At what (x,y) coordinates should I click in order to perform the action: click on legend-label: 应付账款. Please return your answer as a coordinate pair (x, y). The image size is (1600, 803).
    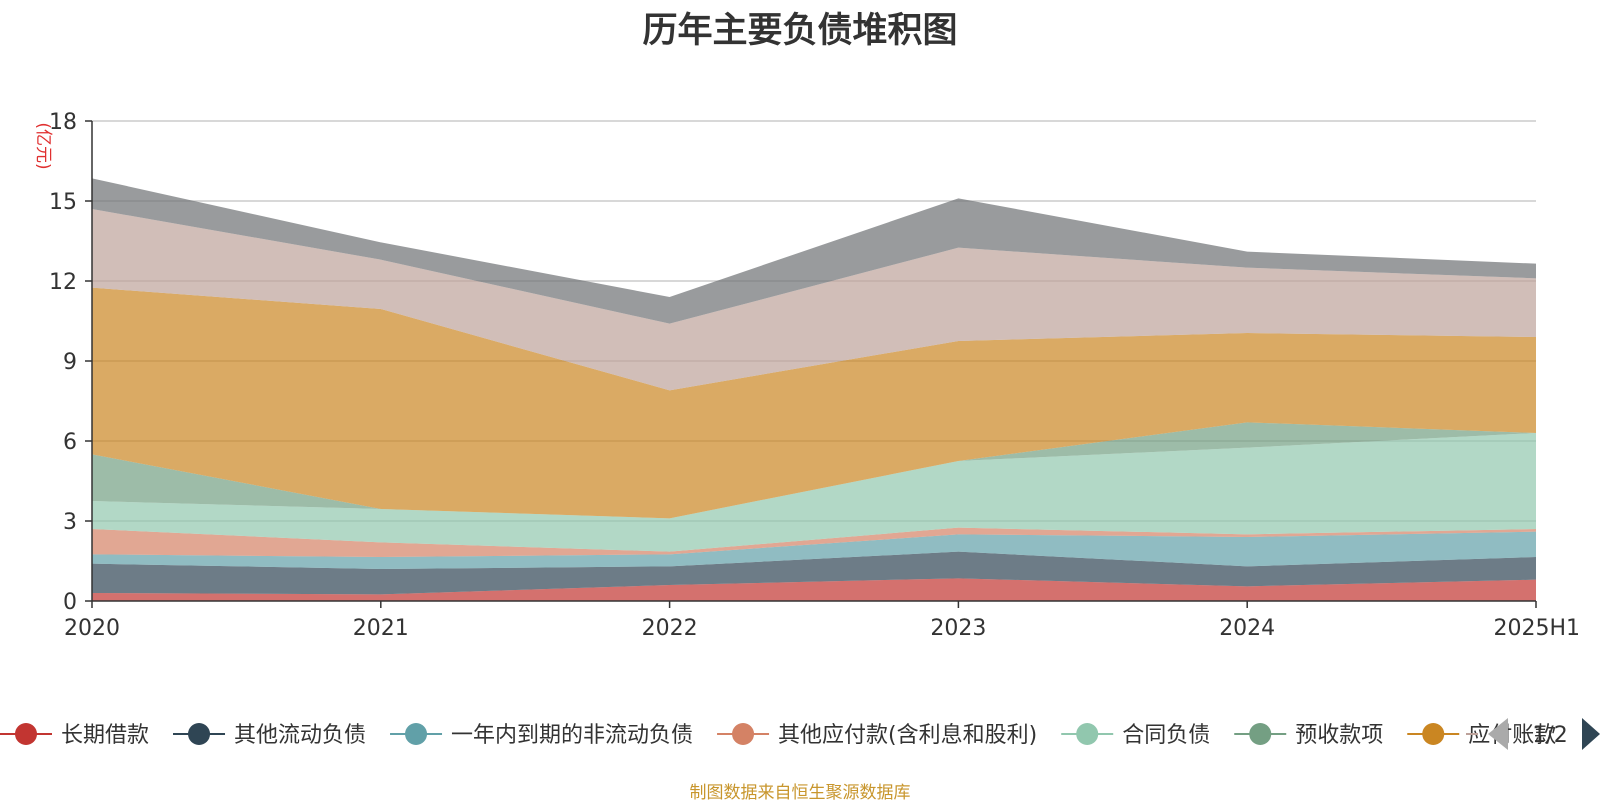
    Looking at the image, I should click on (1512, 735).